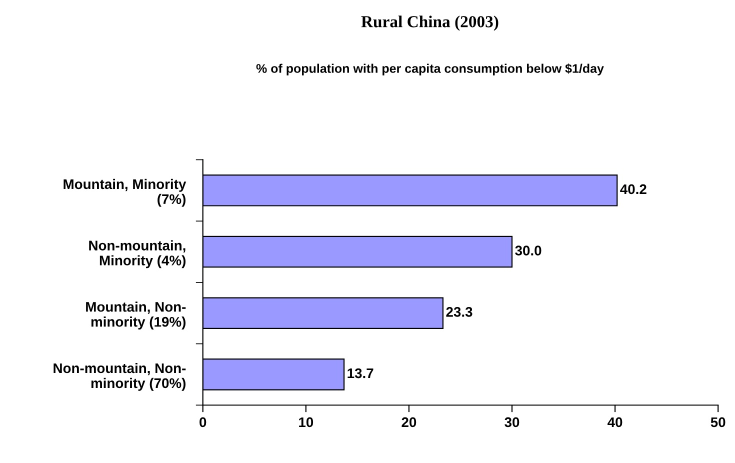  I want to click on x-tick-label: 10, so click(306, 422).